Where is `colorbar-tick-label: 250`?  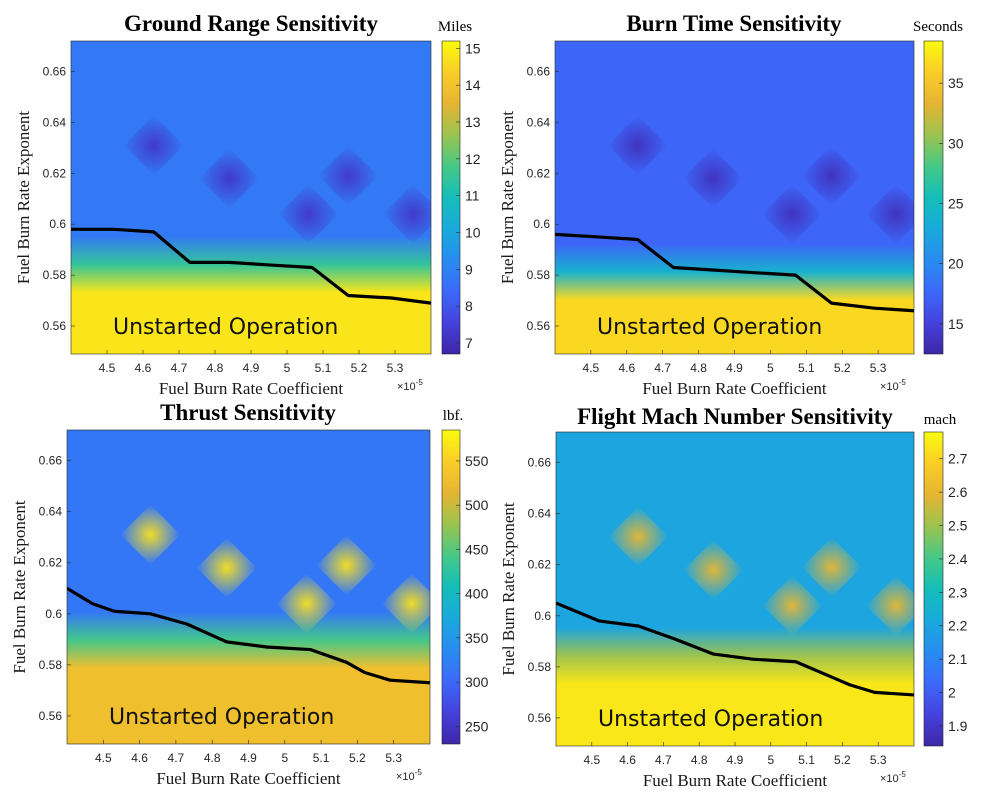 colorbar-tick-label: 250 is located at coordinates (477, 726).